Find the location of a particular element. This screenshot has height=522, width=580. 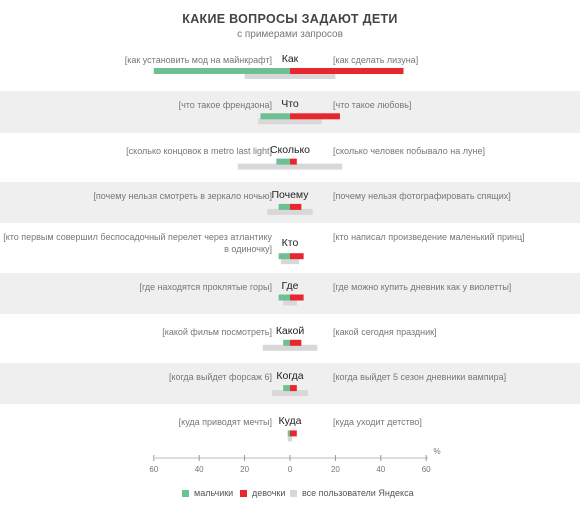

legend-swatch-boys is located at coordinates (185, 493).